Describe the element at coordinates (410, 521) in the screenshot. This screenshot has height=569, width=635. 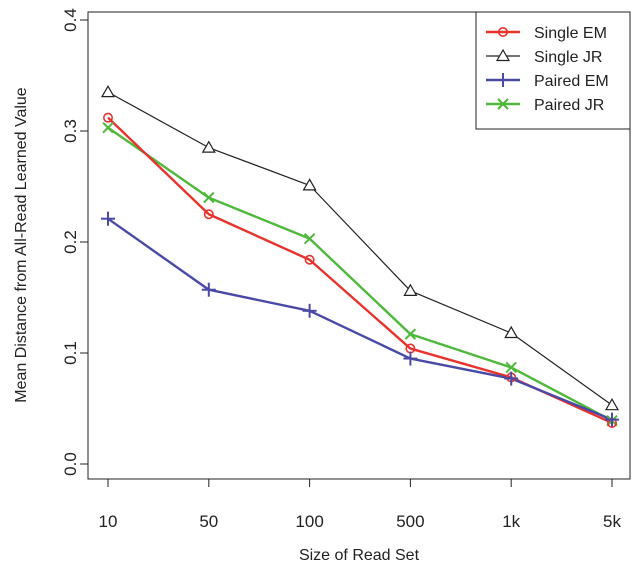
I see `x-tick-label: 500` at that location.